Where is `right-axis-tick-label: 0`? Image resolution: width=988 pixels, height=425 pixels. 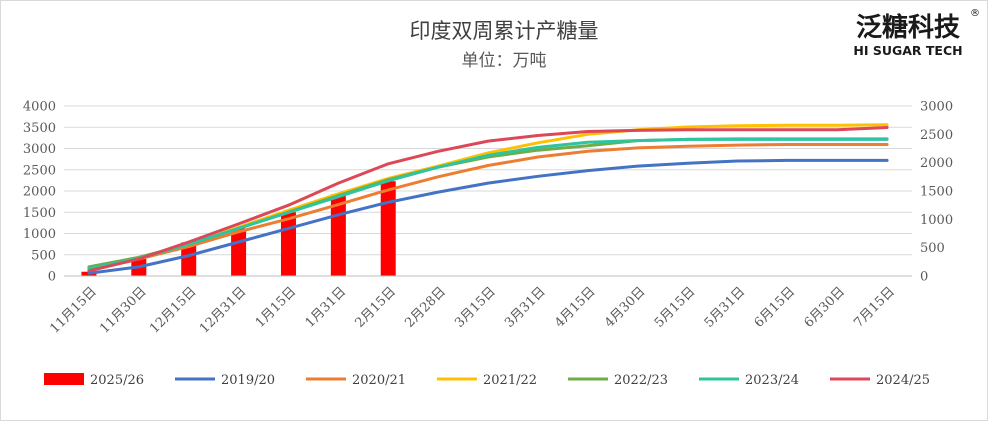
right-axis-tick-label: 0 is located at coordinates (924, 277).